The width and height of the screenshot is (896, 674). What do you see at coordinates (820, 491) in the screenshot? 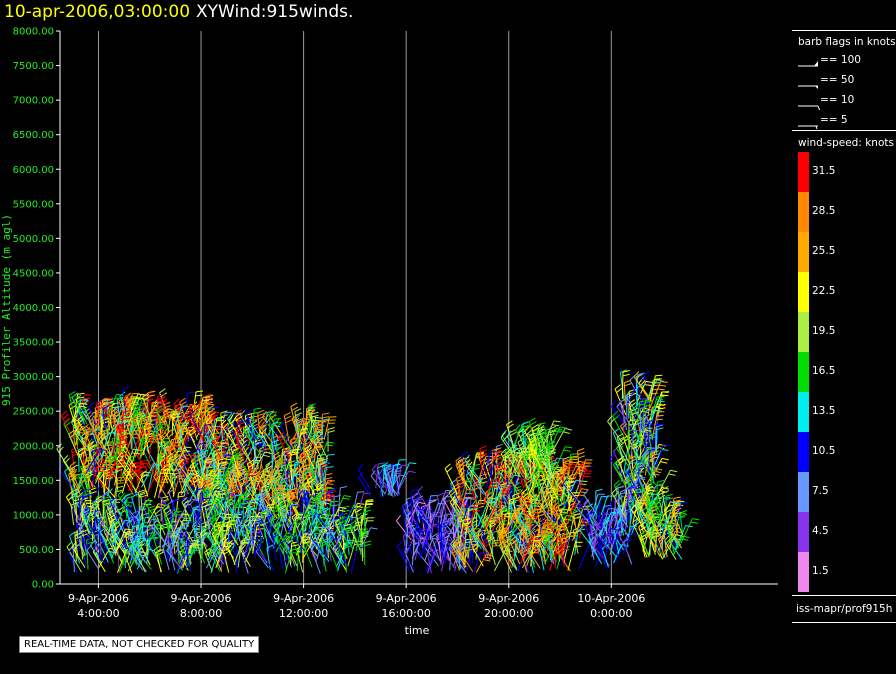
I see `speed-level-label: 7.5` at bounding box center [820, 491].